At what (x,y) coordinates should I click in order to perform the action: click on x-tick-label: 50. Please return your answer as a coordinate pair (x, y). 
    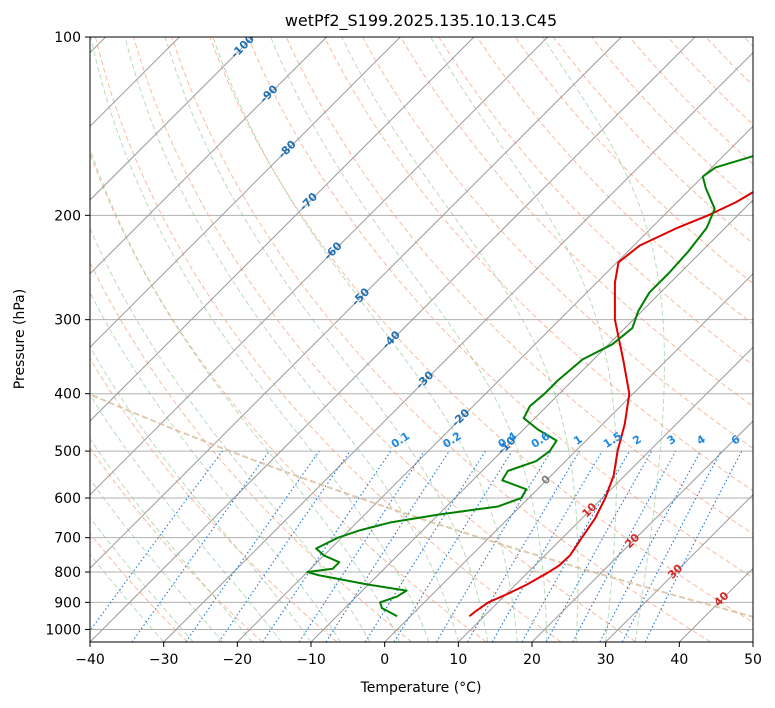
    Looking at the image, I should click on (753, 660).